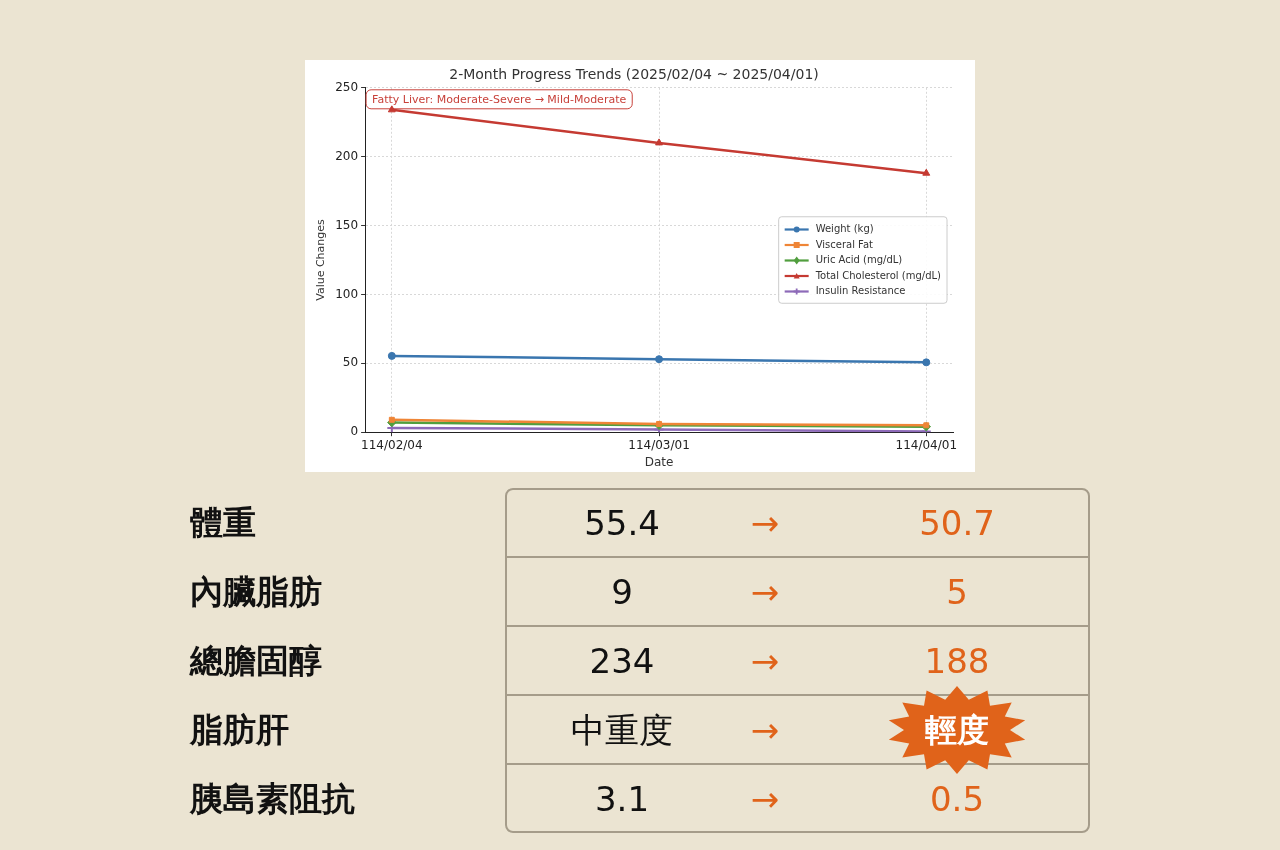 This screenshot has height=850, width=1280. What do you see at coordinates (859, 260) in the screenshot?
I see `legend-label: Uric Acid (mg/dL)` at bounding box center [859, 260].